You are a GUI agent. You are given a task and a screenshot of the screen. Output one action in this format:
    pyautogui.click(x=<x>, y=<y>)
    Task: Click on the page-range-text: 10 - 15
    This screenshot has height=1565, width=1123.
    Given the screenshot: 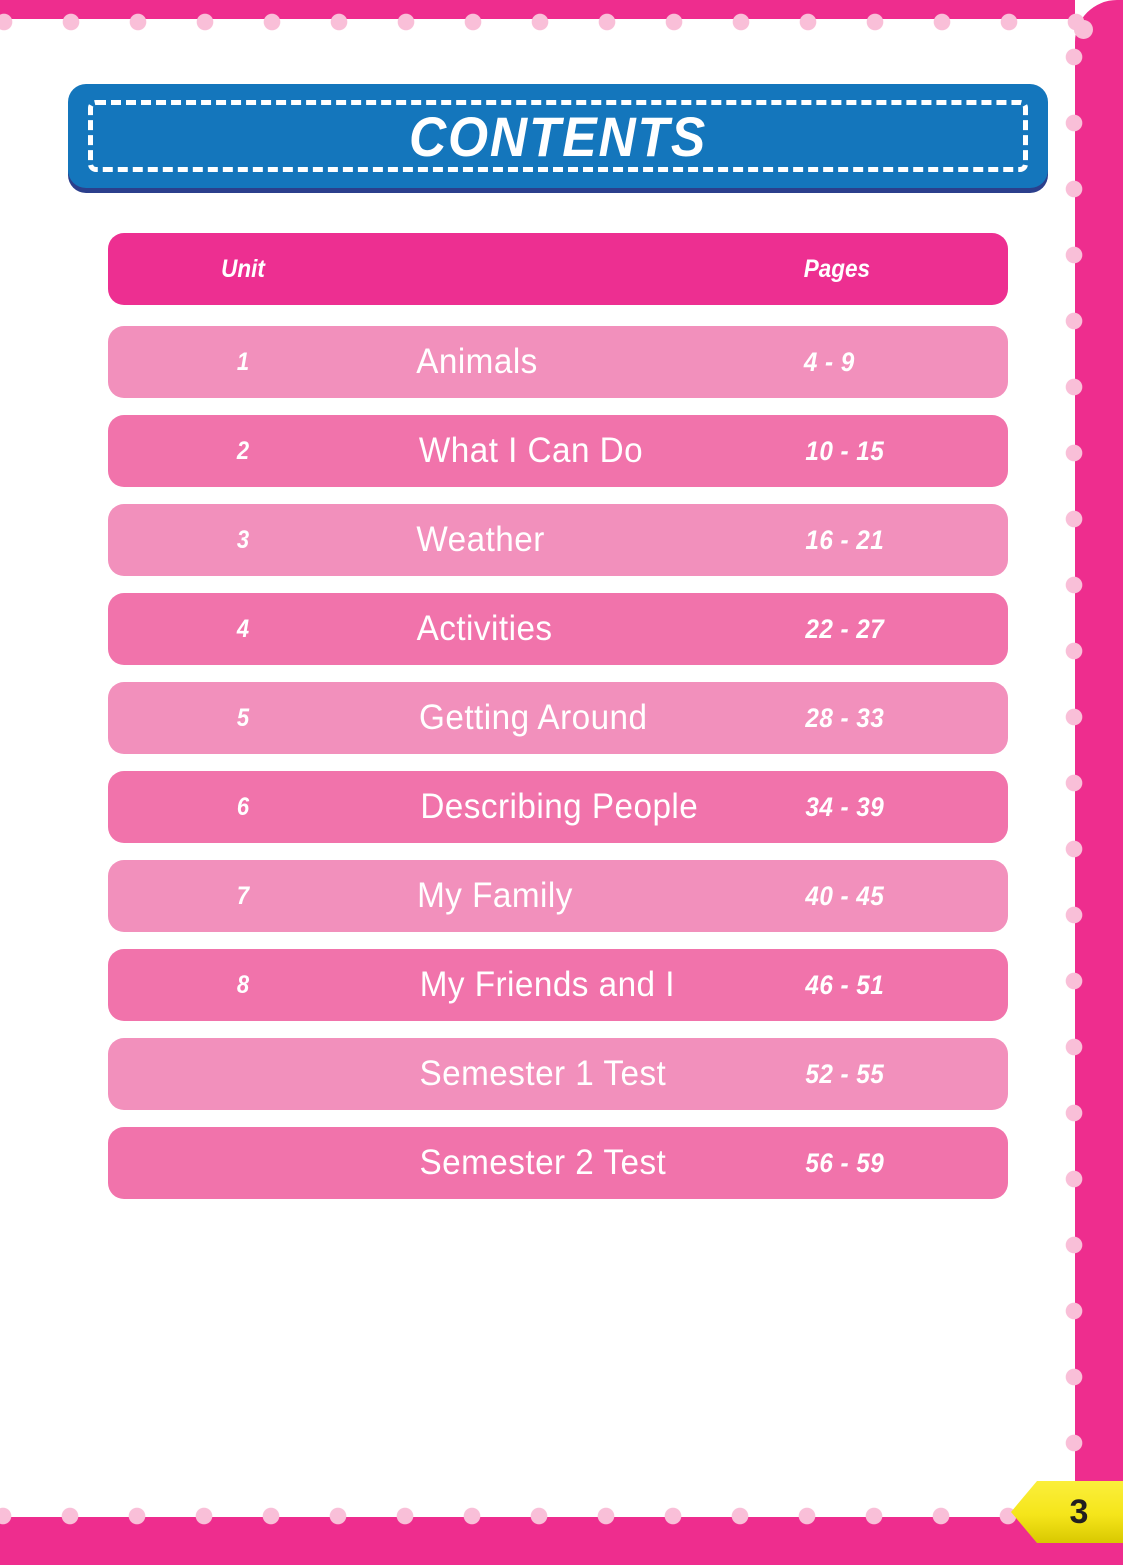 What is the action you would take?
    pyautogui.click(x=845, y=450)
    